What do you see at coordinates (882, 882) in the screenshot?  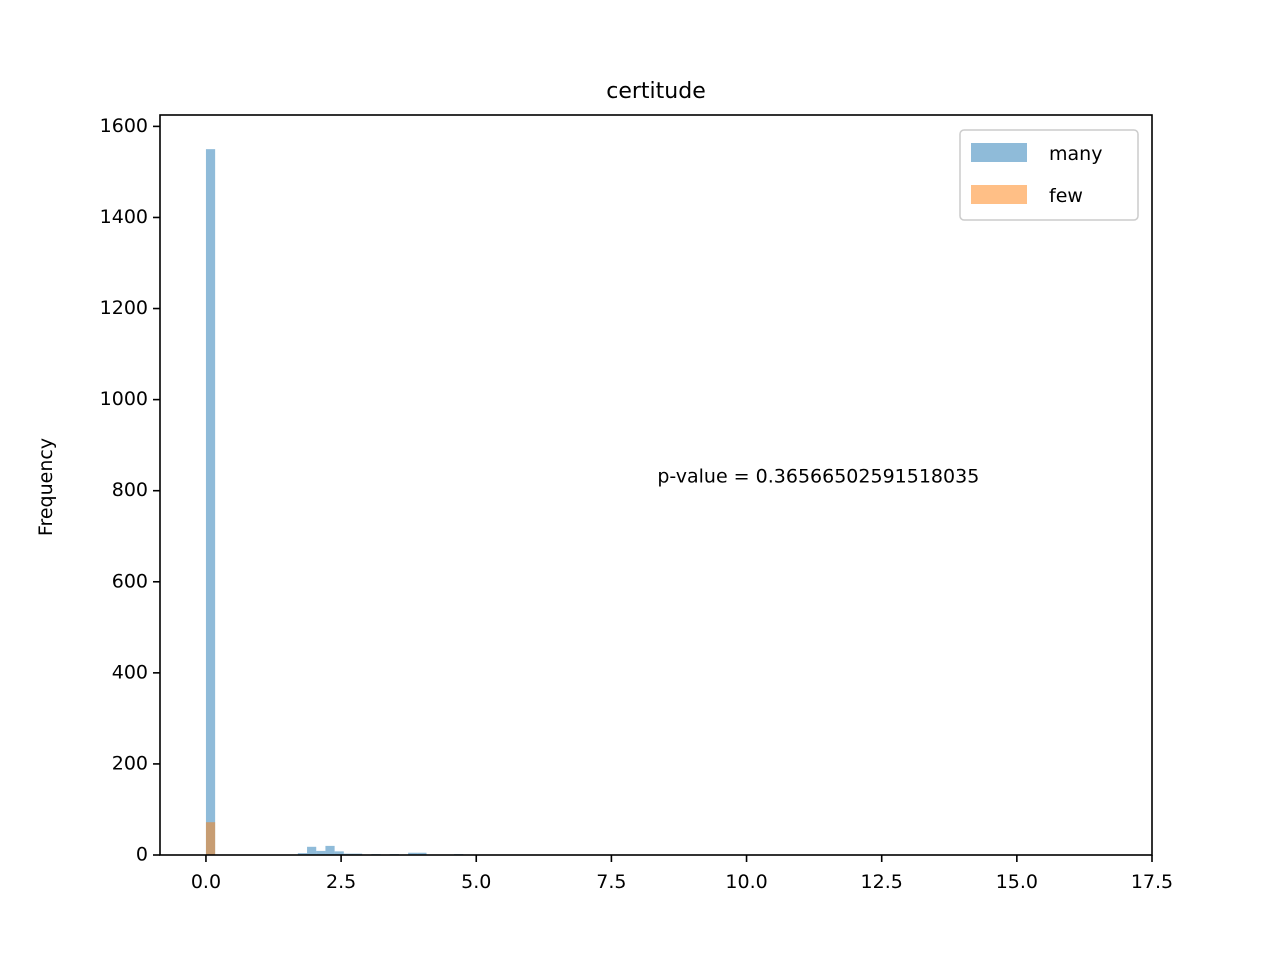 I see `x-tick-label: 12.5` at bounding box center [882, 882].